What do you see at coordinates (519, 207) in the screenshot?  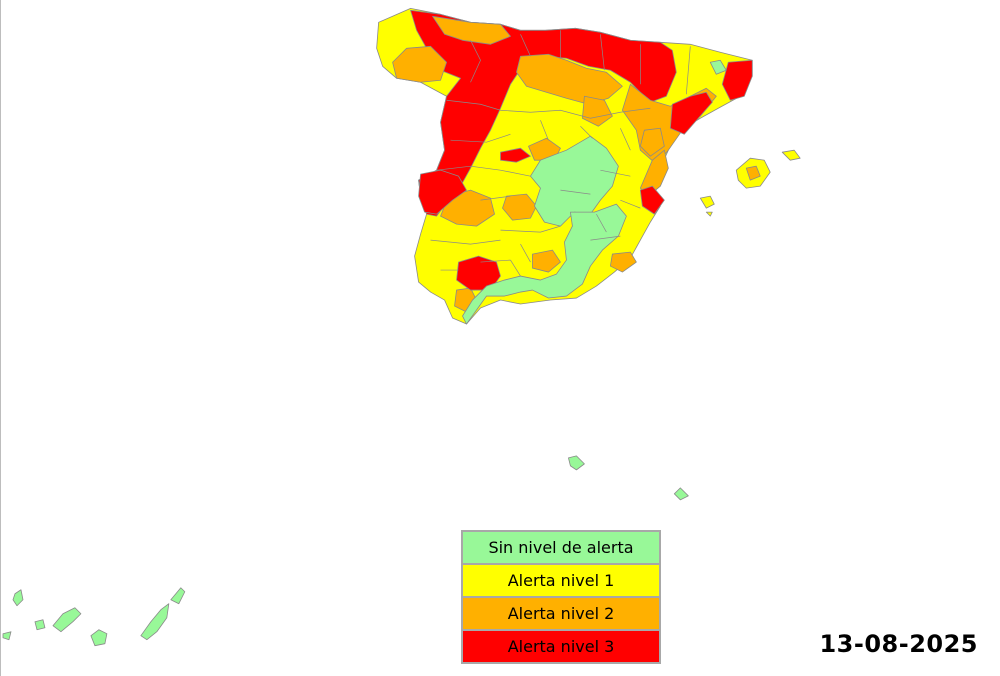 I see `region-orange-center` at bounding box center [519, 207].